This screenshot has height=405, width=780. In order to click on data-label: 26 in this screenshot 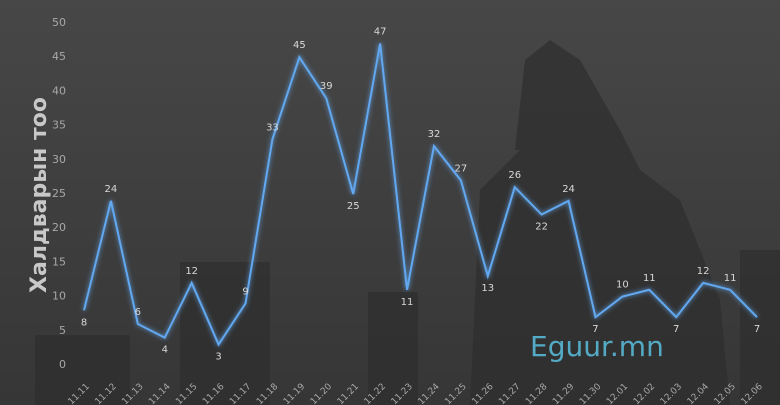, I will do `click(514, 175)`.